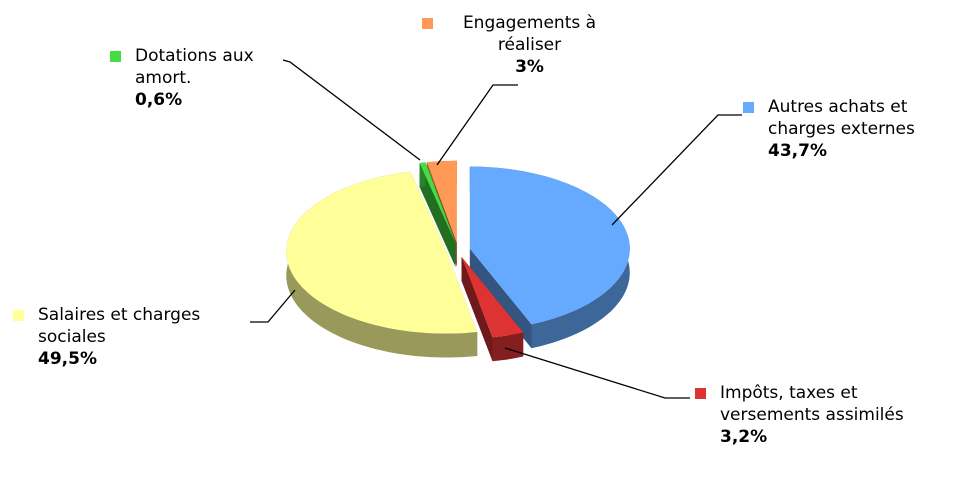 The width and height of the screenshot is (962, 482). I want to click on label-name: Engagements à réaliser, so click(529, 34).